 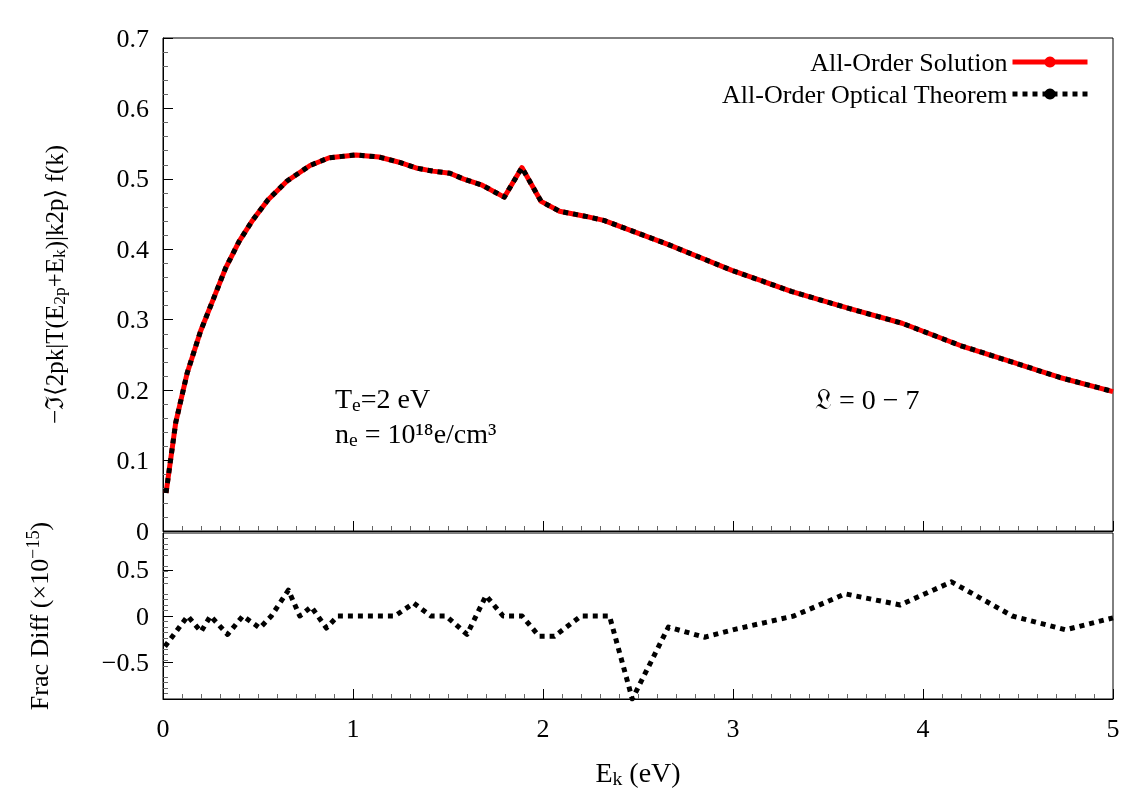 What do you see at coordinates (865, 94) in the screenshot?
I see `legend-label: All-Order Optical Theorem` at bounding box center [865, 94].